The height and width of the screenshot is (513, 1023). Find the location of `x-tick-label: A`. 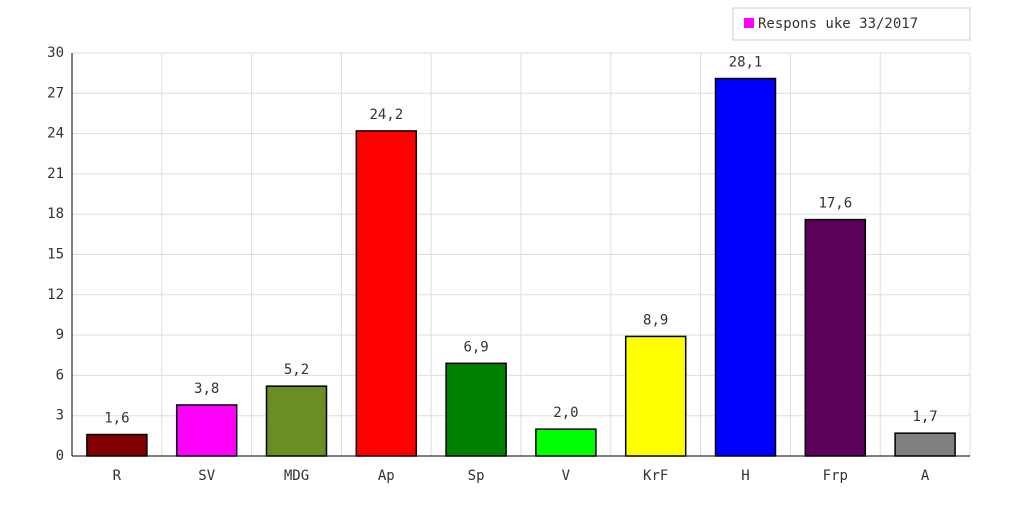

x-tick-label: A is located at coordinates (925, 476).